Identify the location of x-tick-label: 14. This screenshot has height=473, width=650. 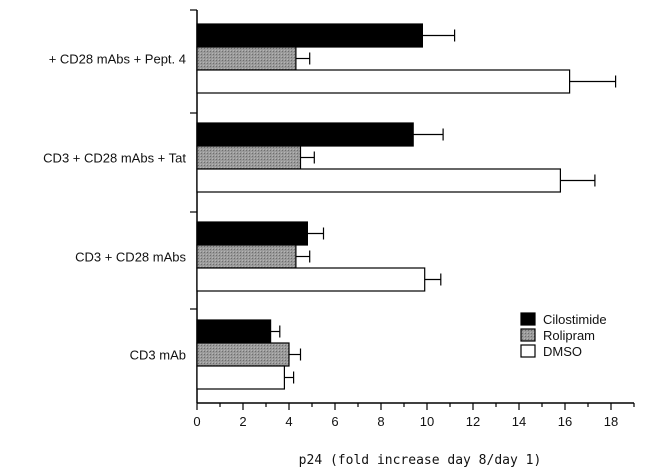
(519, 421).